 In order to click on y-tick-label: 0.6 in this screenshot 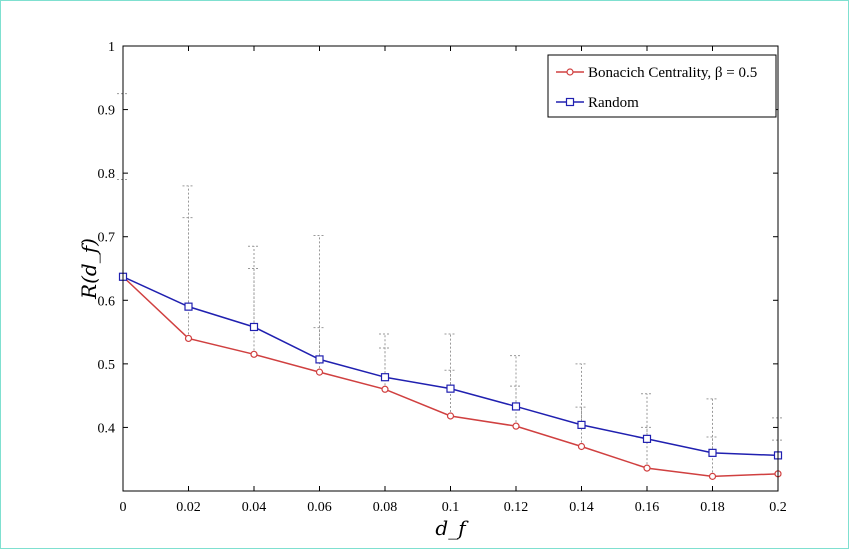, I will do `click(107, 301)`.